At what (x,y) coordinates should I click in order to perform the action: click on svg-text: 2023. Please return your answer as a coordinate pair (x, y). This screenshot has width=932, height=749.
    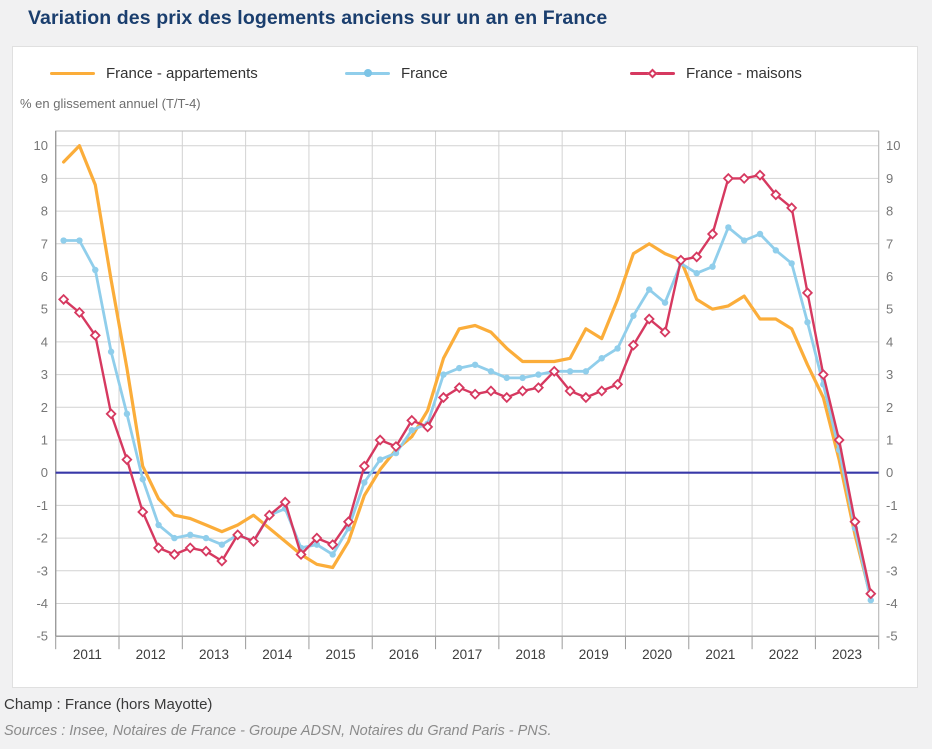
    Looking at the image, I should click on (847, 654).